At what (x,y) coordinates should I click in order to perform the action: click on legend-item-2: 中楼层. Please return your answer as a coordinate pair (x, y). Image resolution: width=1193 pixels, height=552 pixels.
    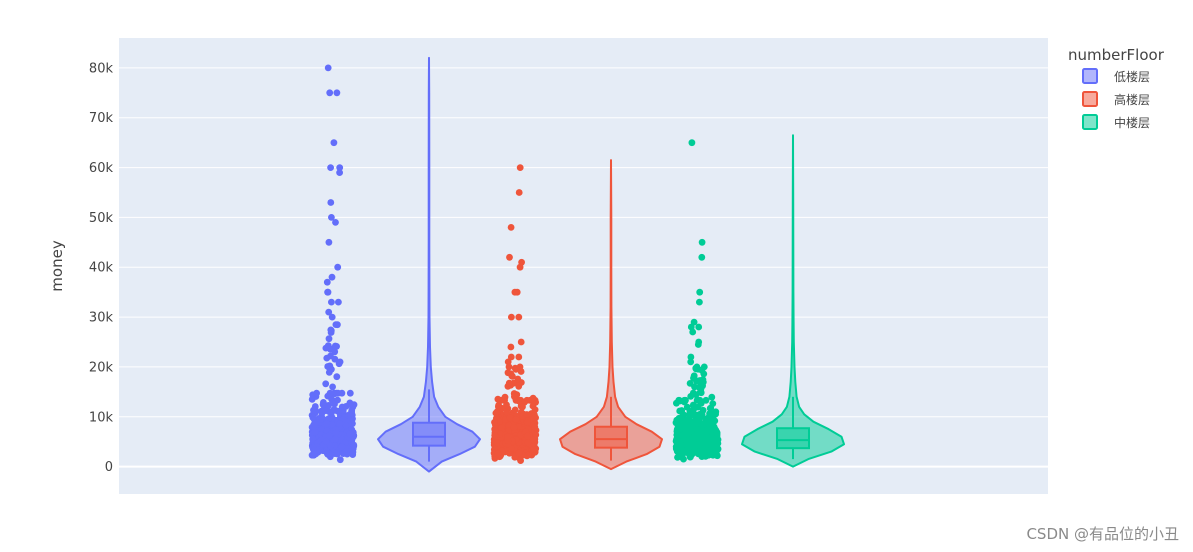
    Looking at the image, I should click on (1116, 122).